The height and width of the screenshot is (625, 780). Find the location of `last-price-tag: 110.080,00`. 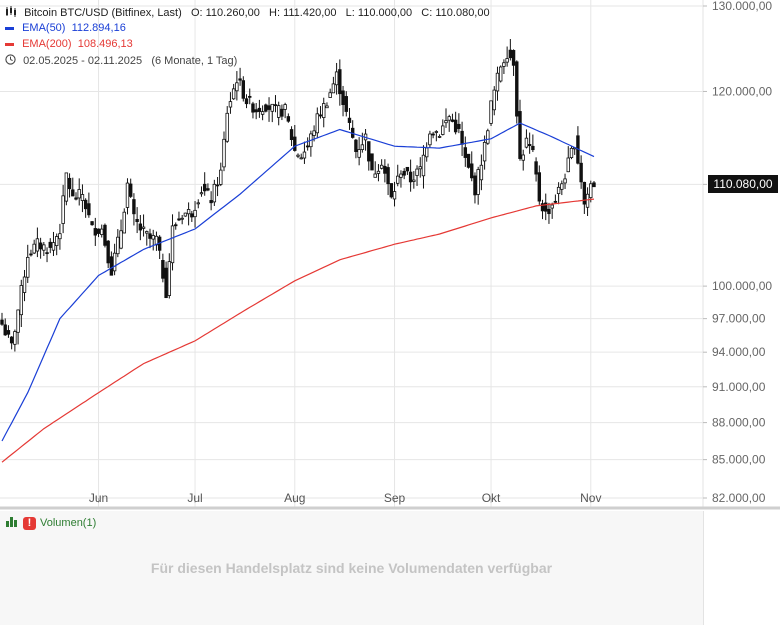

last-price-tag: 110.080,00 is located at coordinates (743, 184).